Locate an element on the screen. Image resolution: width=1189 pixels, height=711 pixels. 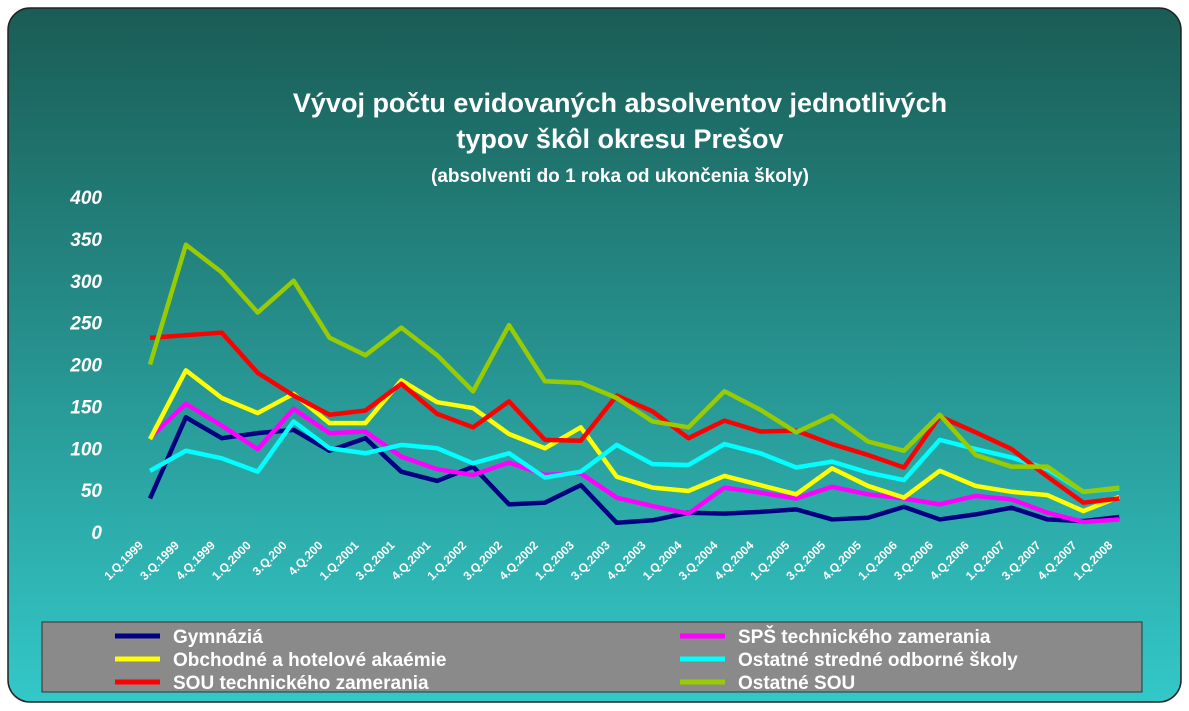
legend-label: SPŠ technického zamerania is located at coordinates (864, 637).